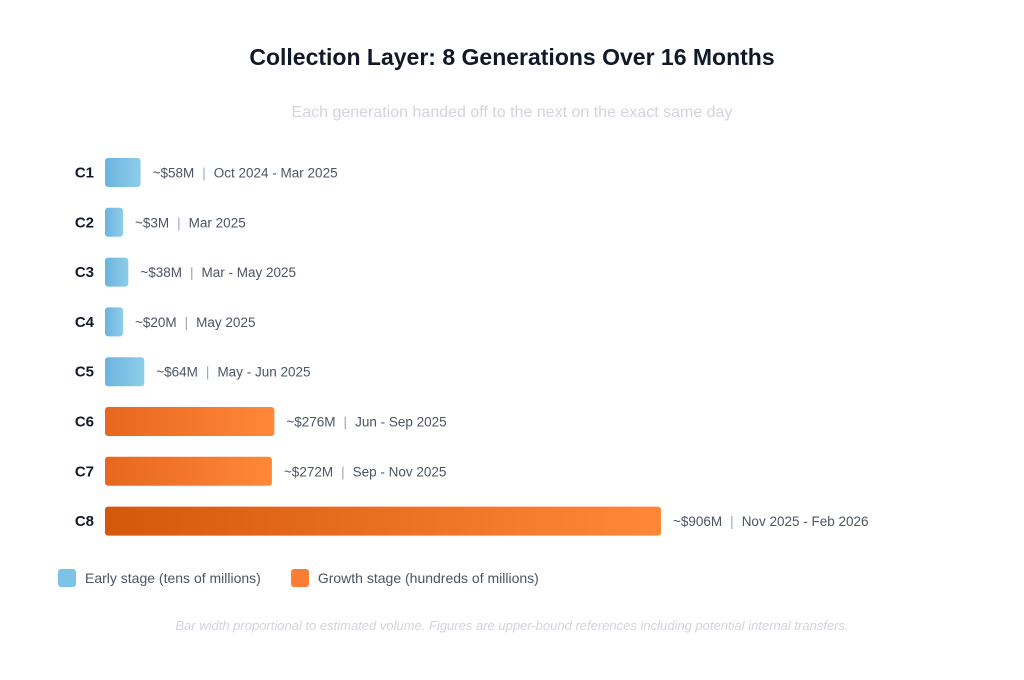  I want to click on bar-annotation-c3: ~$38M | Mar - May 2025, so click(218, 272).